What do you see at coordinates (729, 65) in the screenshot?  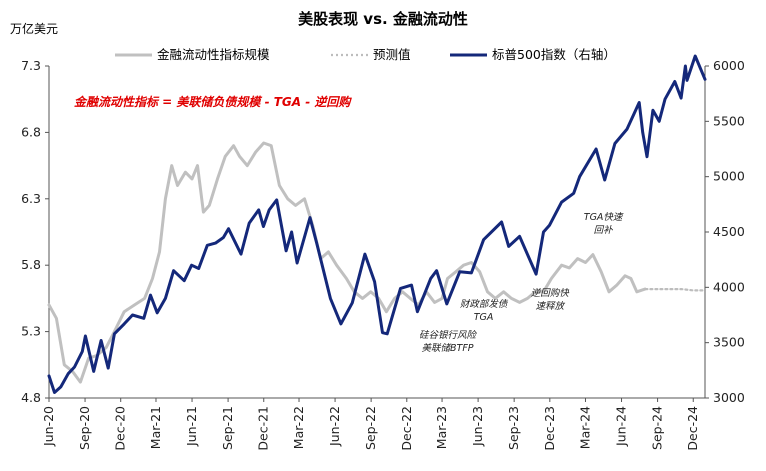 I see `right-tick-label: 6000` at bounding box center [729, 65].